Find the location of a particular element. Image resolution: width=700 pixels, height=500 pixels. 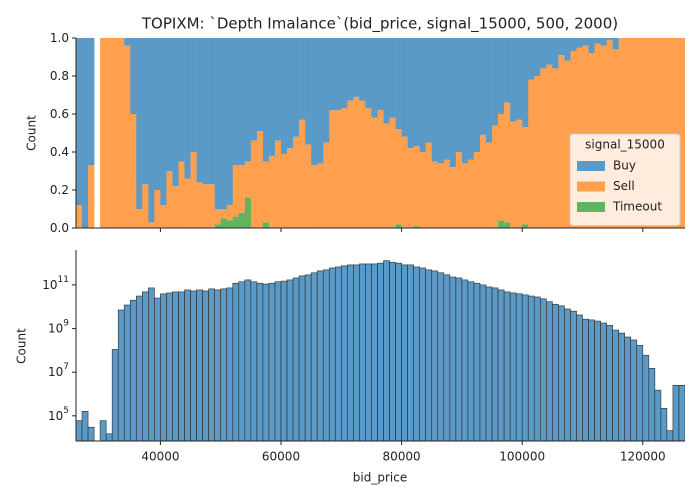

y-tick-label: 0.0 is located at coordinates (59, 228).